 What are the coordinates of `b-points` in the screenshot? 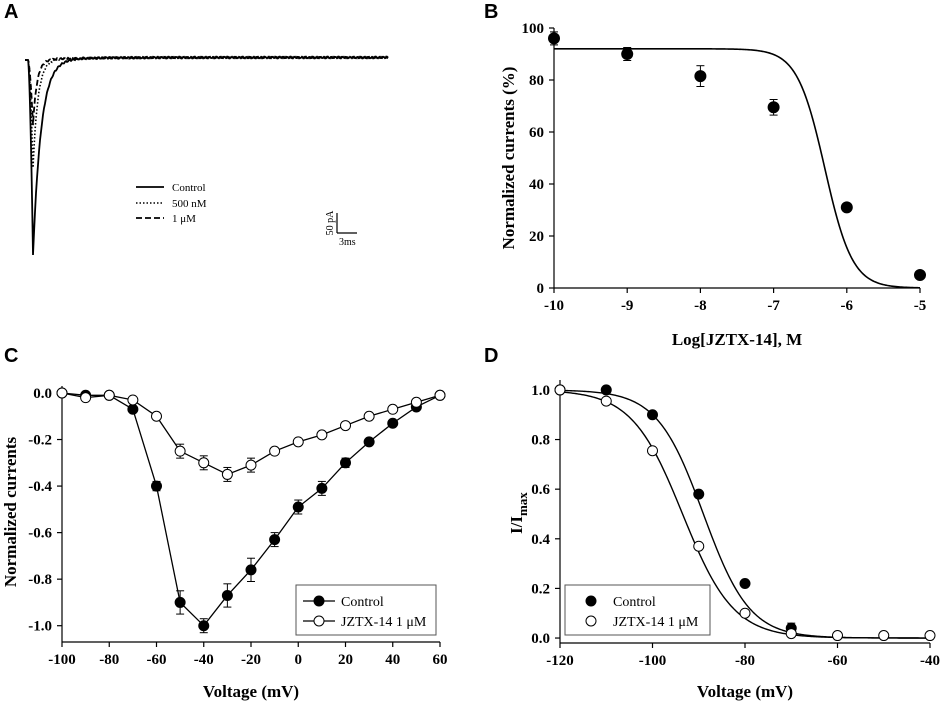 It's located at (737, 156).